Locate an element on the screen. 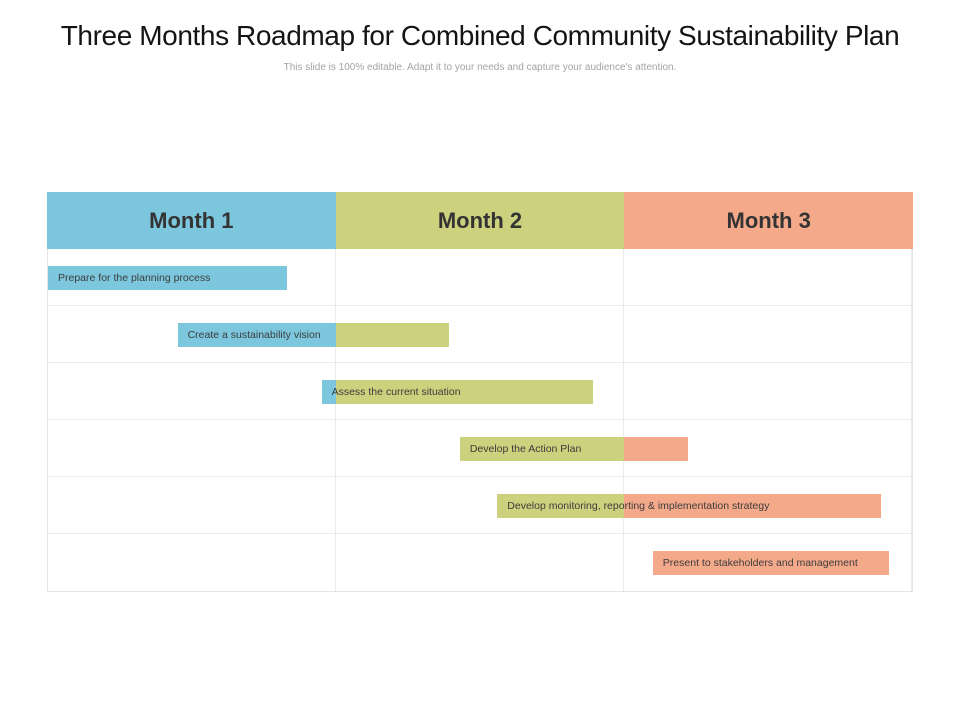  task-bar: Develop the Action Plan is located at coordinates (573, 449).